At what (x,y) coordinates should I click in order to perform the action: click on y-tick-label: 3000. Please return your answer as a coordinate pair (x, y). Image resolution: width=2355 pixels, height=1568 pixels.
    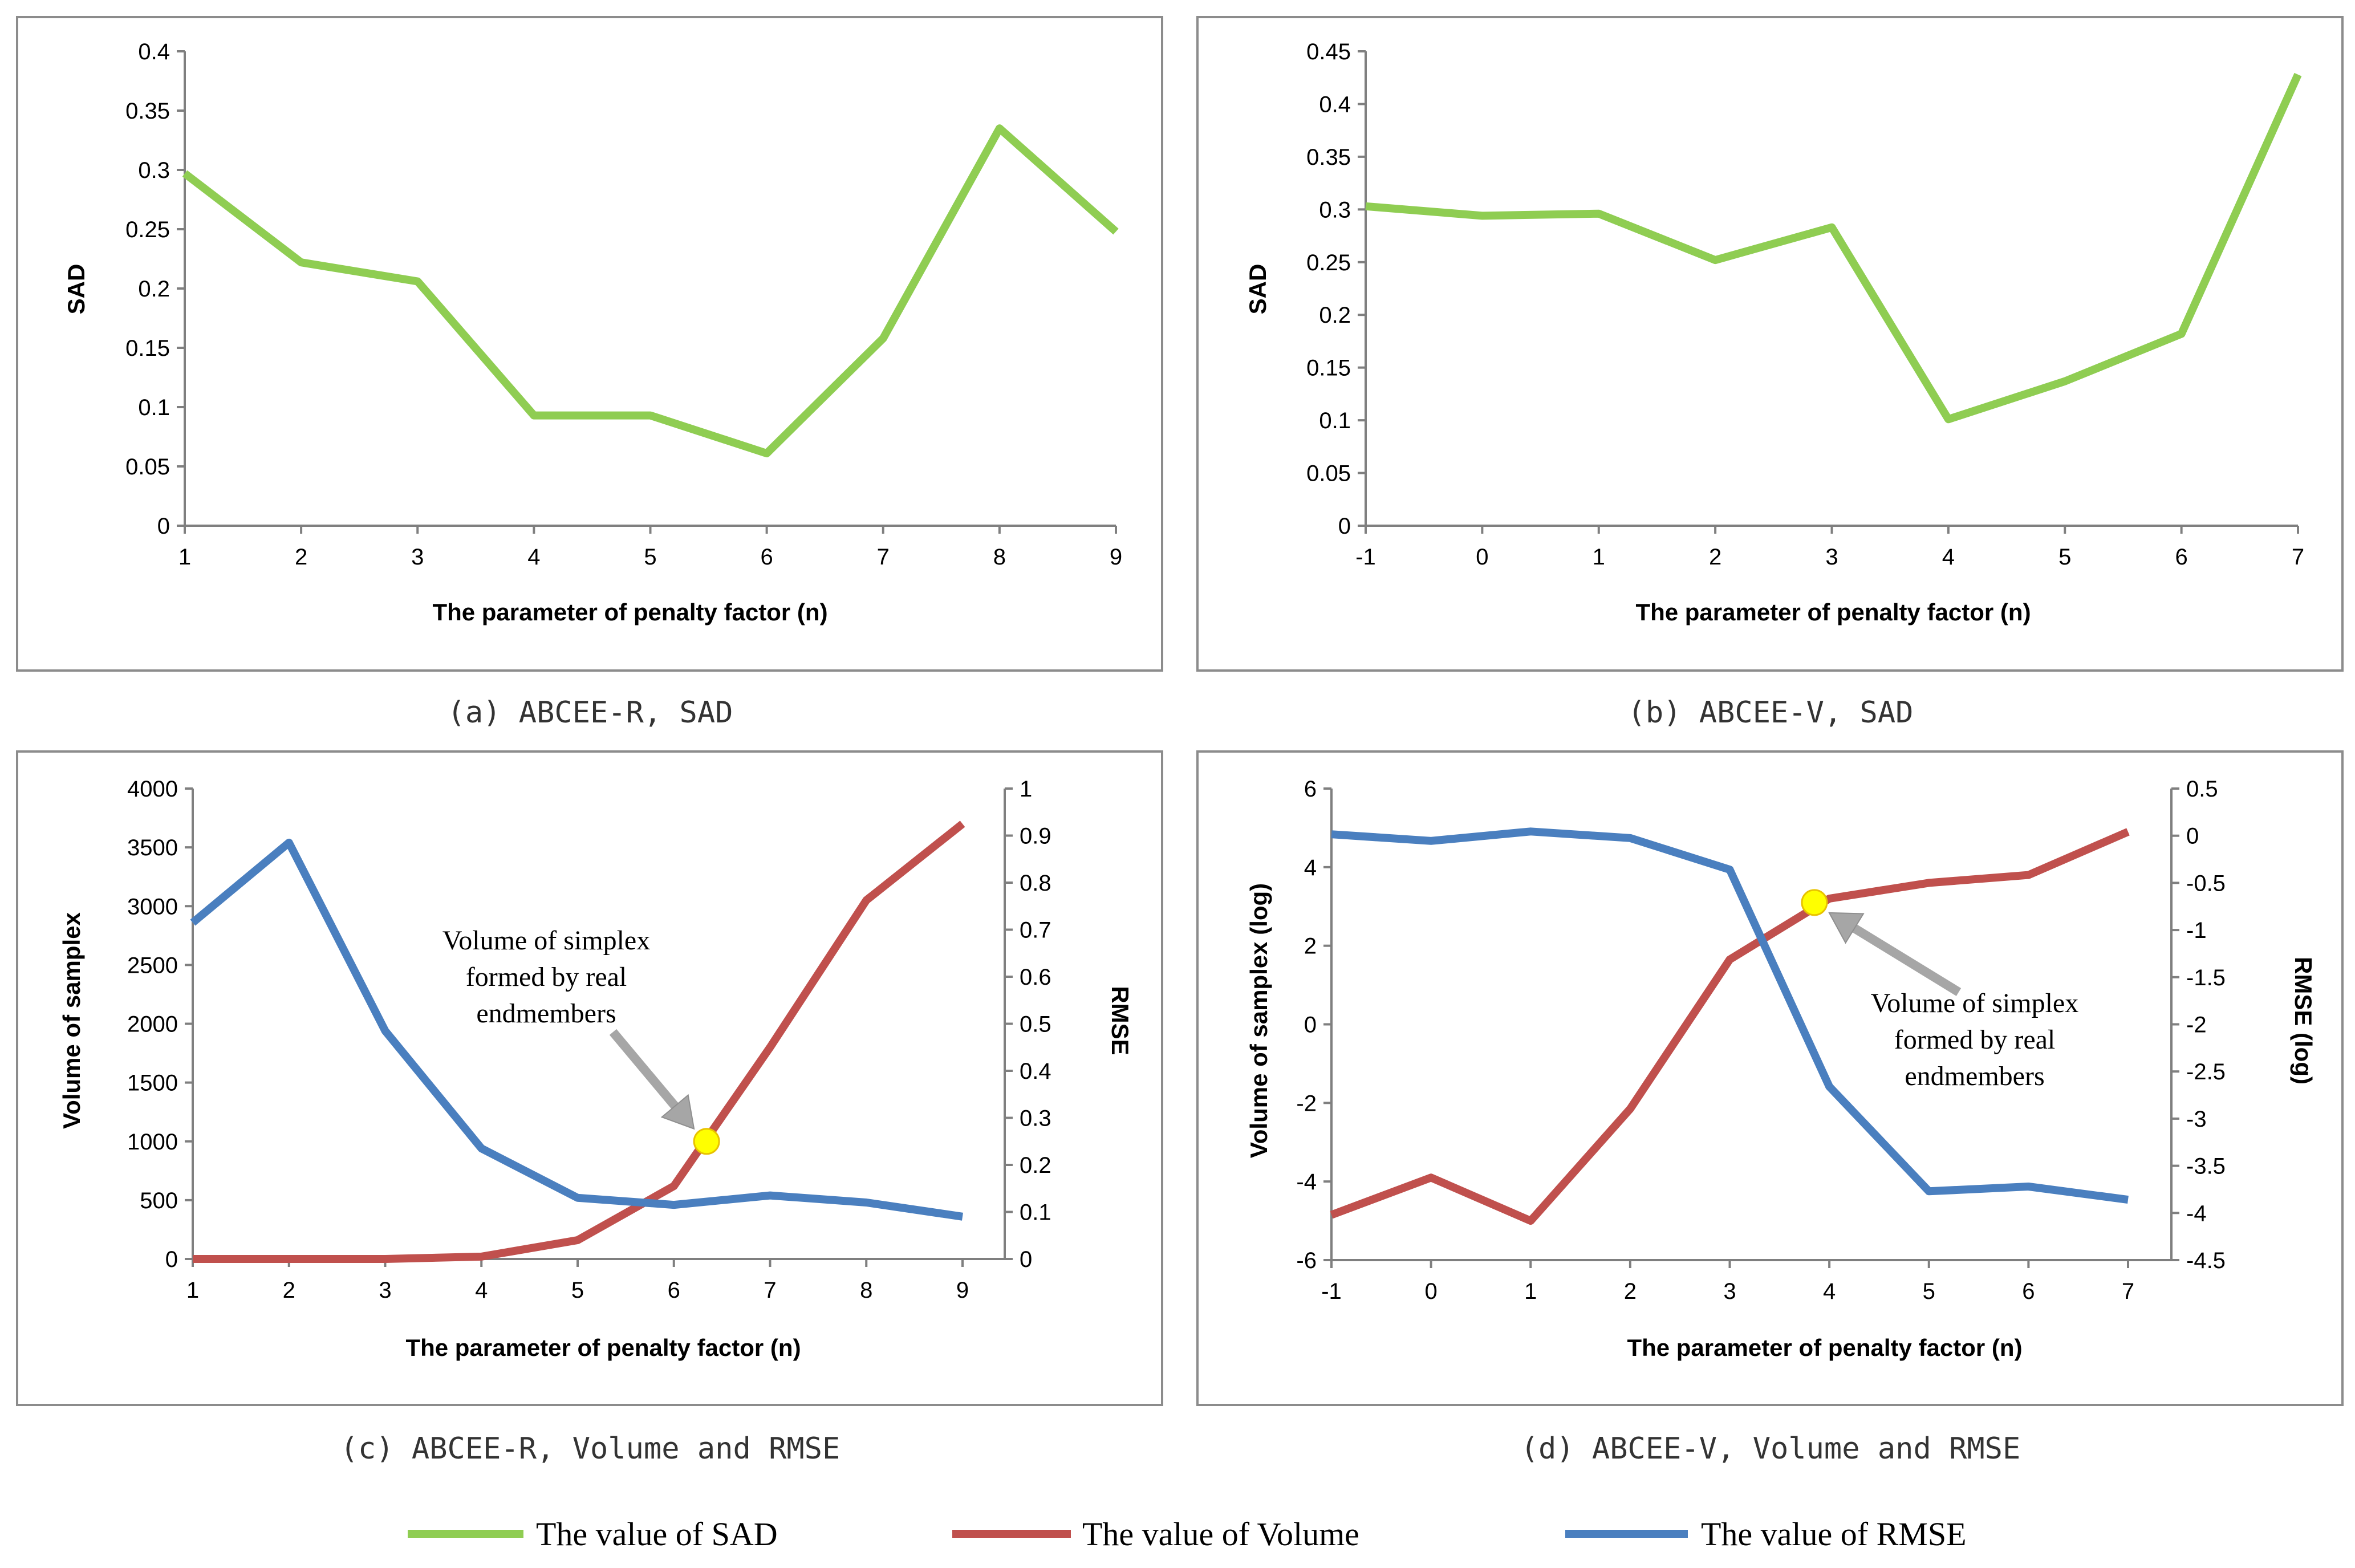
    Looking at the image, I should click on (152, 907).